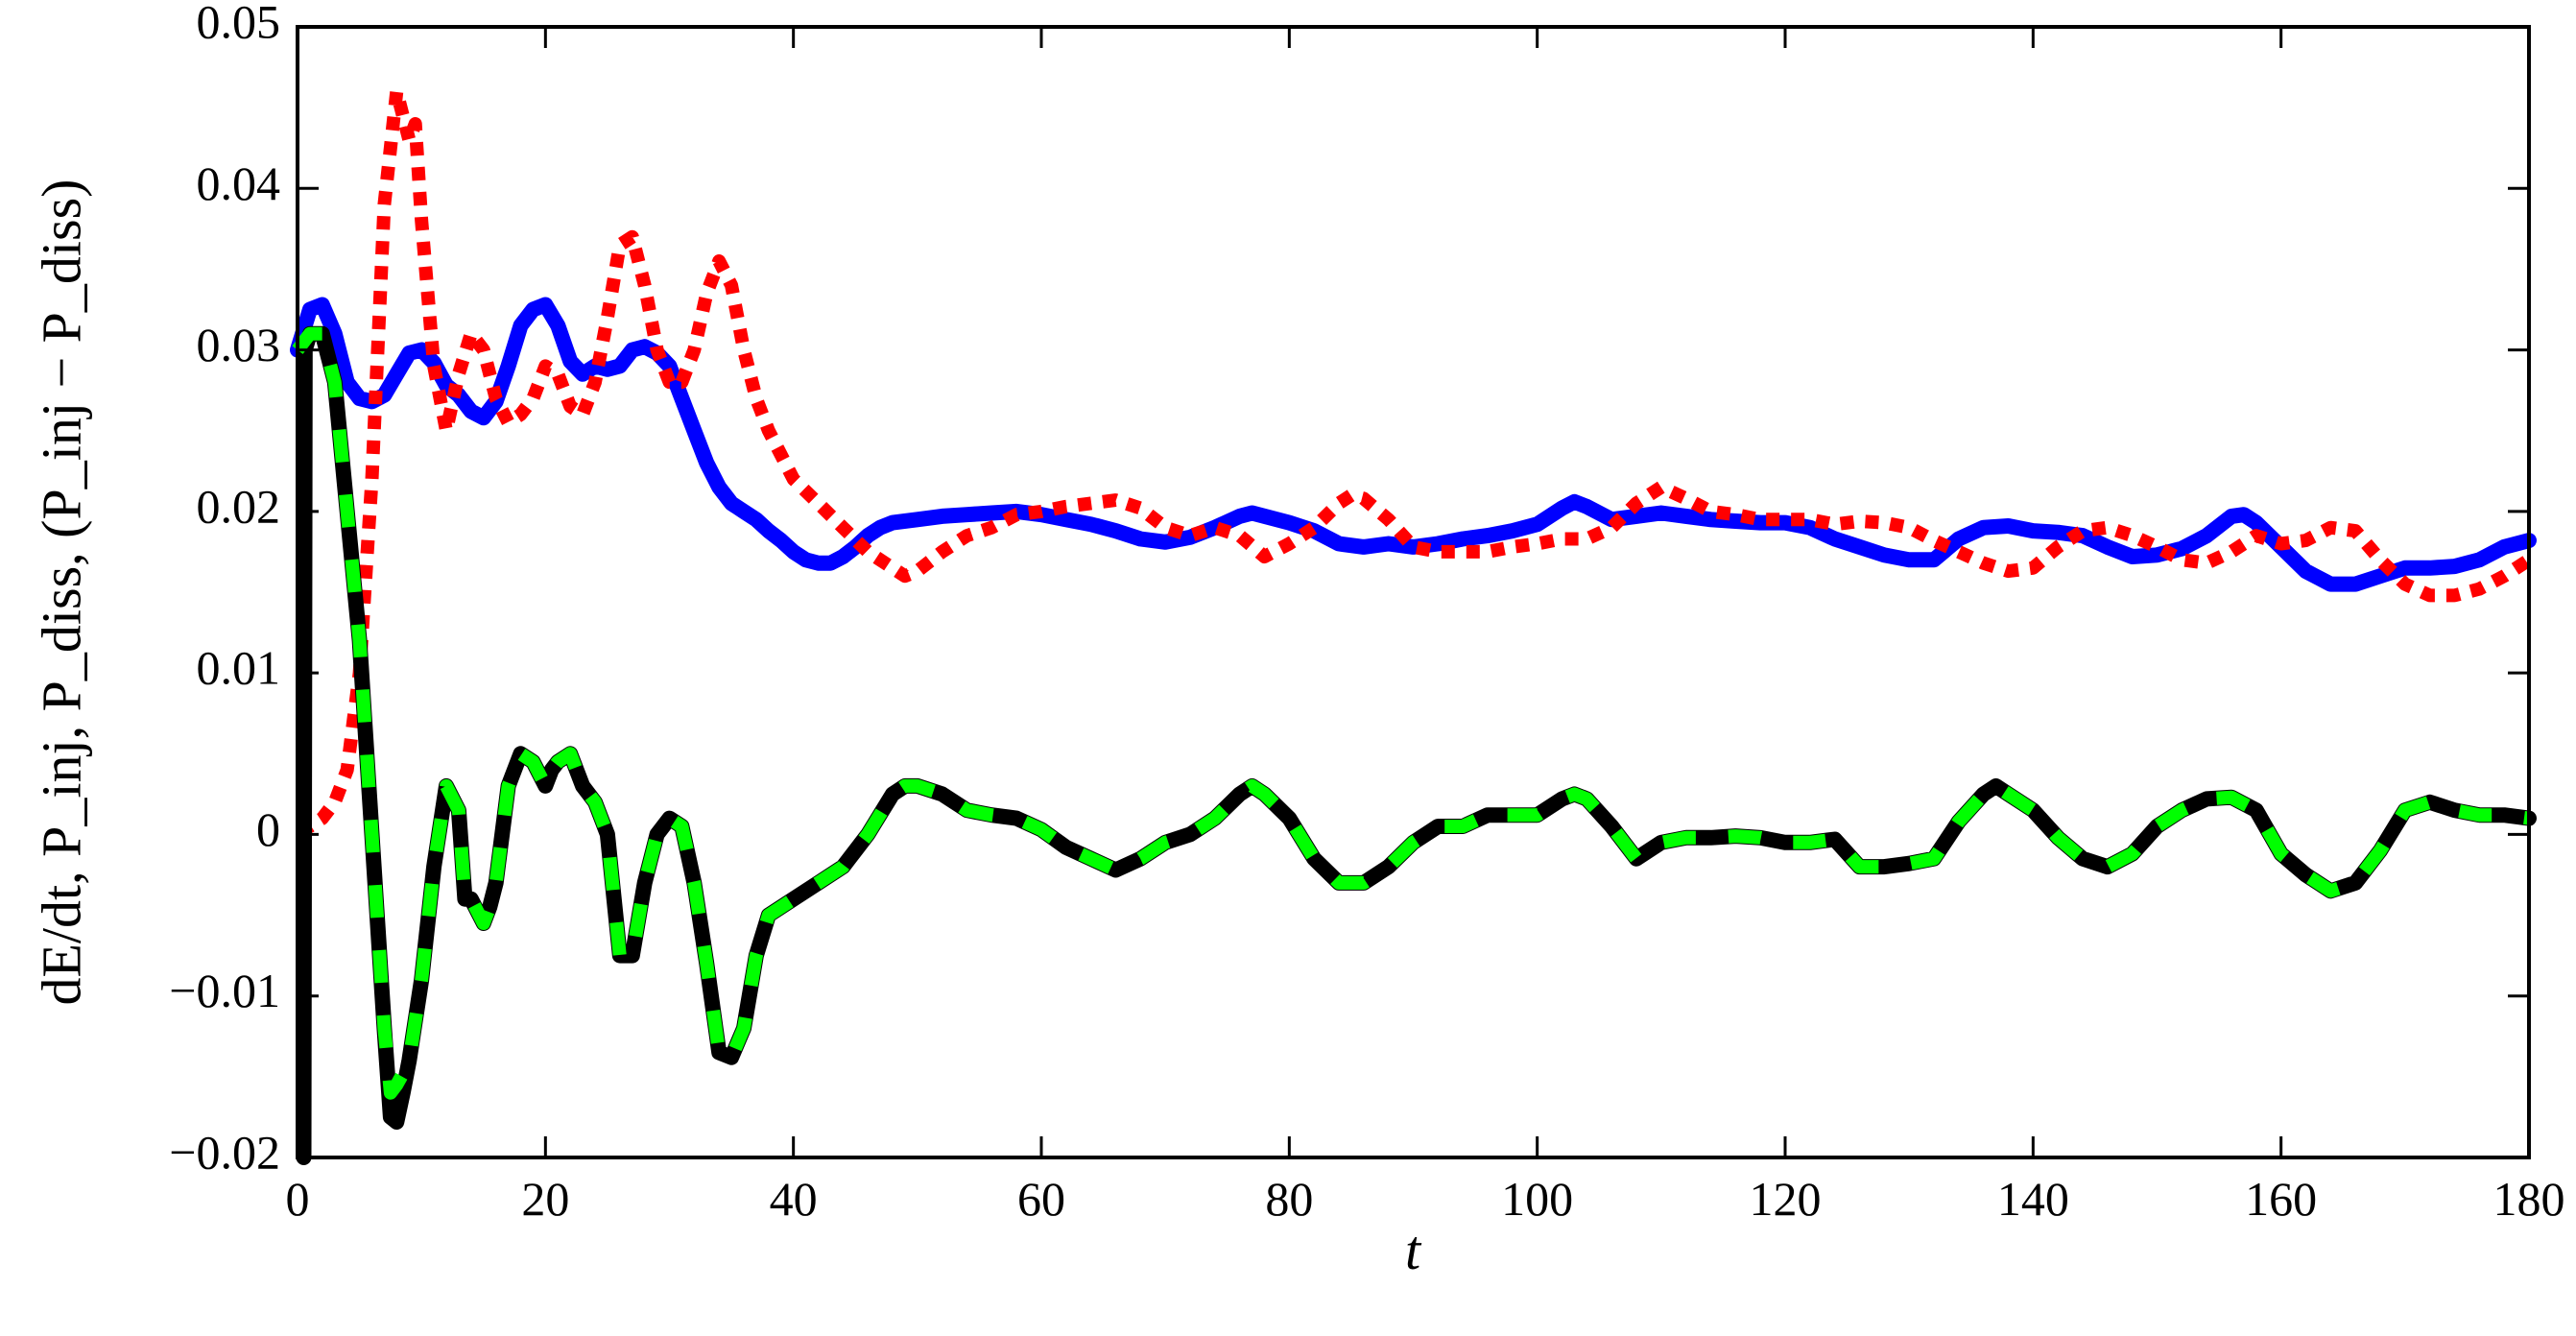 Image resolution: width=2576 pixels, height=1336 pixels. What do you see at coordinates (2281, 1199) in the screenshot?
I see `x-tick-label: 160` at bounding box center [2281, 1199].